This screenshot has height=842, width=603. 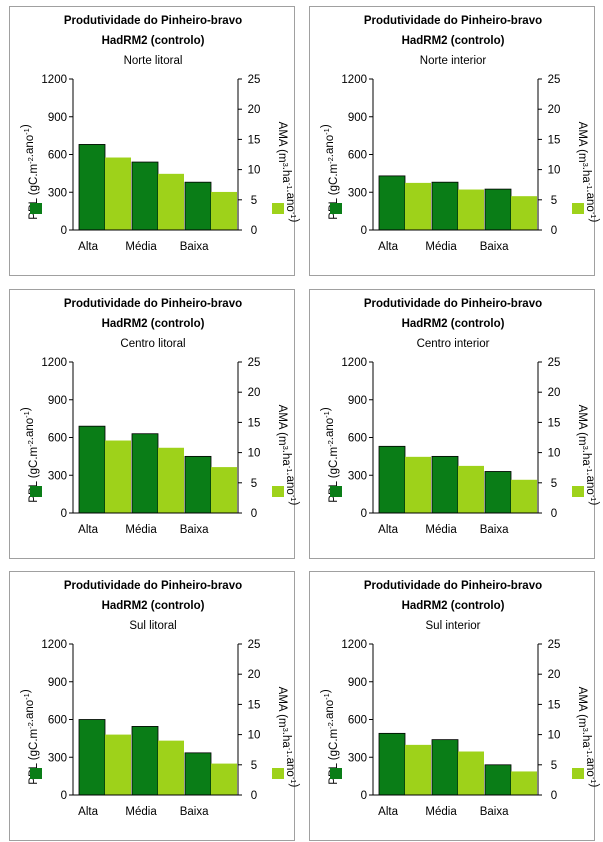 What do you see at coordinates (30, 737) in the screenshot?
I see `y-axis-label: PPL (gC.m-2.ano-1)` at bounding box center [30, 737].